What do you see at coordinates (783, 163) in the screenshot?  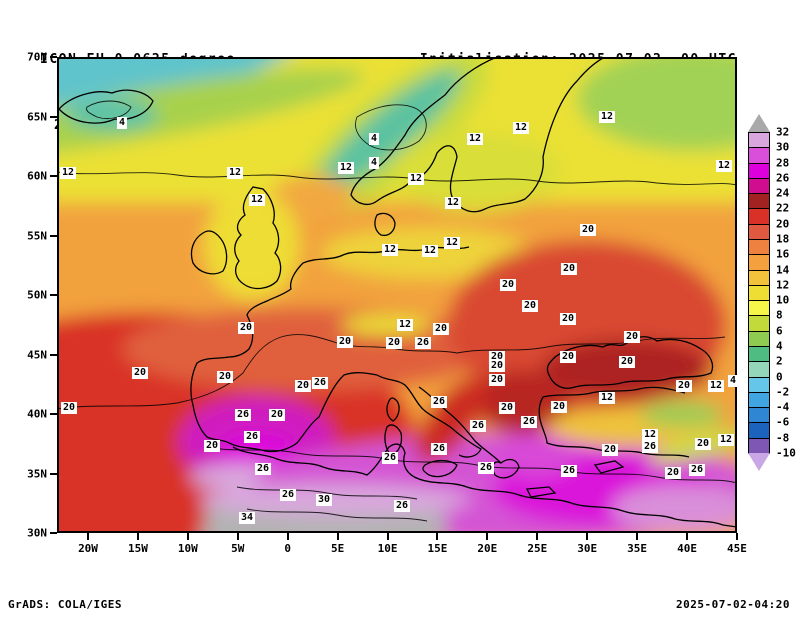 I see `colorbar-value-label: 28` at bounding box center [783, 163].